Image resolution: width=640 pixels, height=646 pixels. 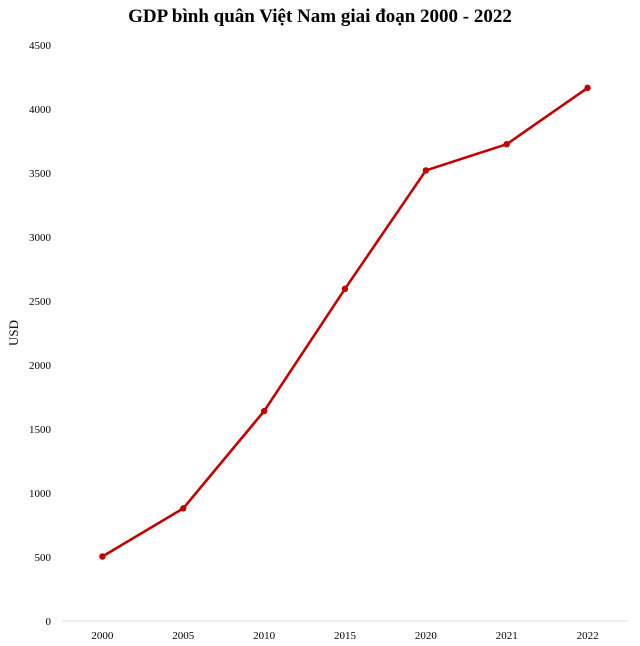 I want to click on x-tick-label: 2021, so click(x=507, y=636).